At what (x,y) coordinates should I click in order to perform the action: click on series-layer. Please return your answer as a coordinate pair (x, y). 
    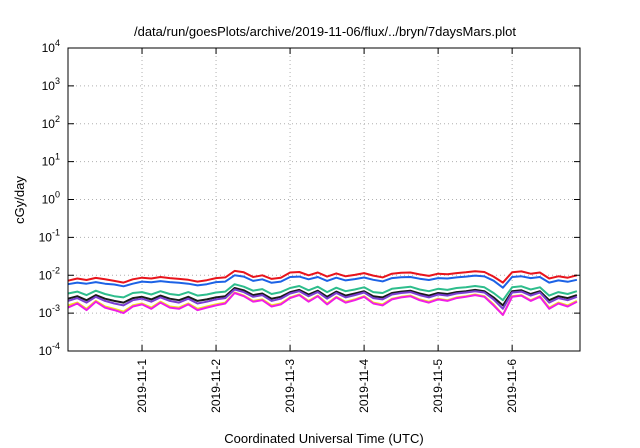
    Looking at the image, I should click on (322, 292).